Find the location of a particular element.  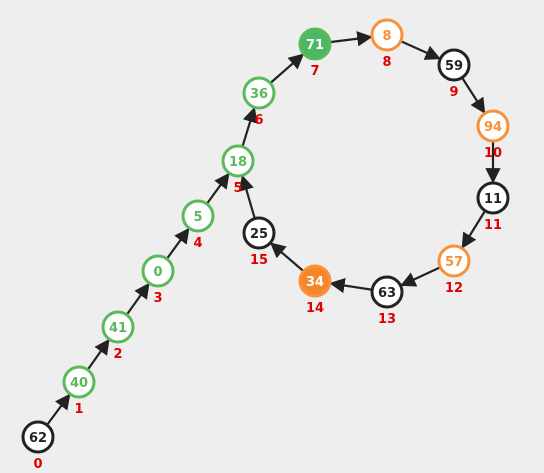

node-value: 41 is located at coordinates (118, 328).